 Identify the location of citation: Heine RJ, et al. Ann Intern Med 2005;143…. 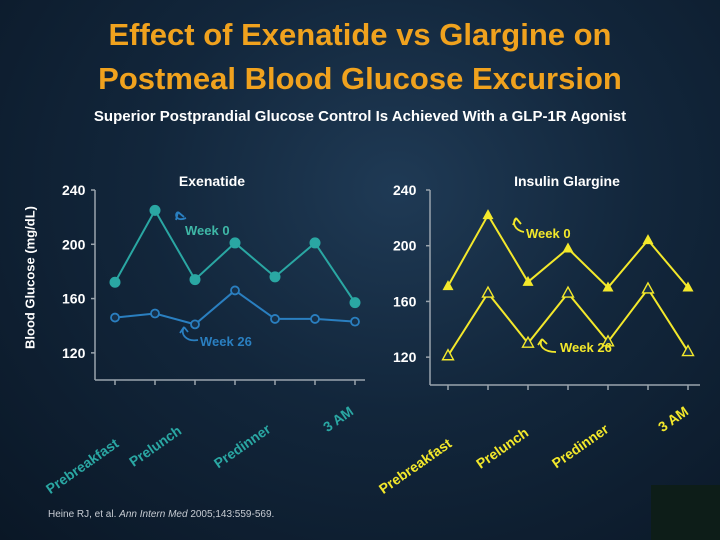
(161, 514).